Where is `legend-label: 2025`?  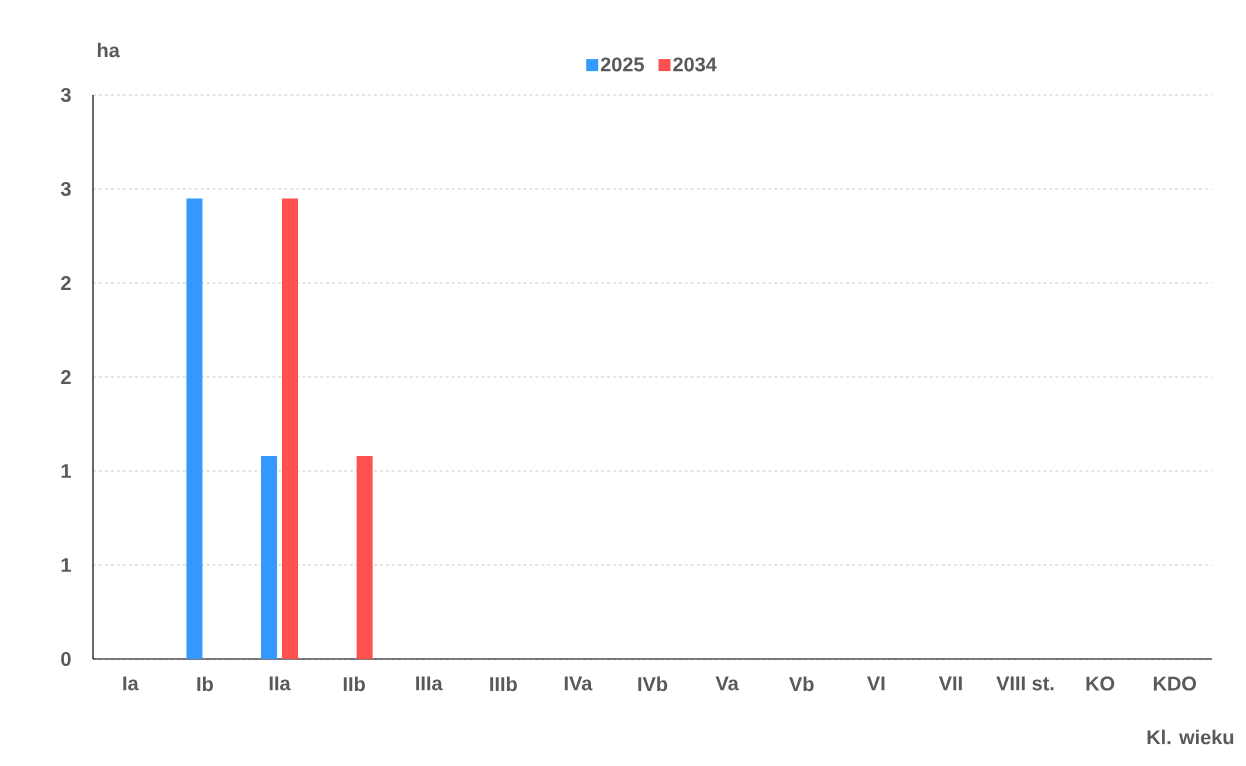
legend-label: 2025 is located at coordinates (622, 64).